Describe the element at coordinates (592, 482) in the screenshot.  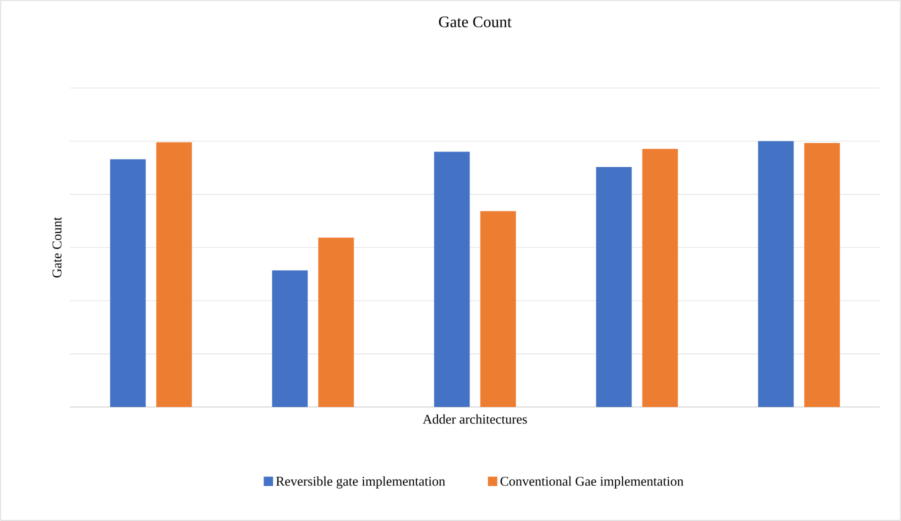
I see `legend-label: Conventional Gae implementation` at that location.